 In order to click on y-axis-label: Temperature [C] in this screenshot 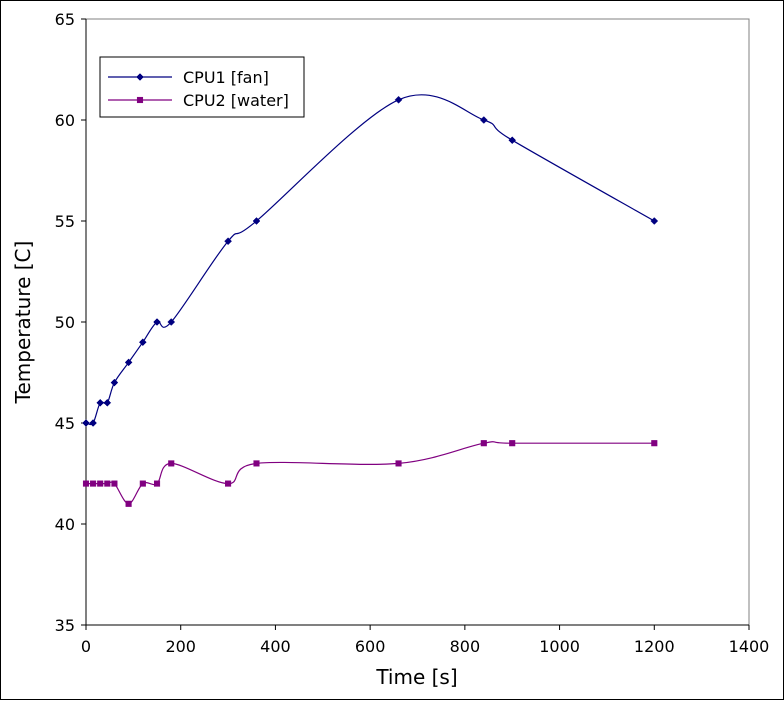, I will do `click(23, 323)`.